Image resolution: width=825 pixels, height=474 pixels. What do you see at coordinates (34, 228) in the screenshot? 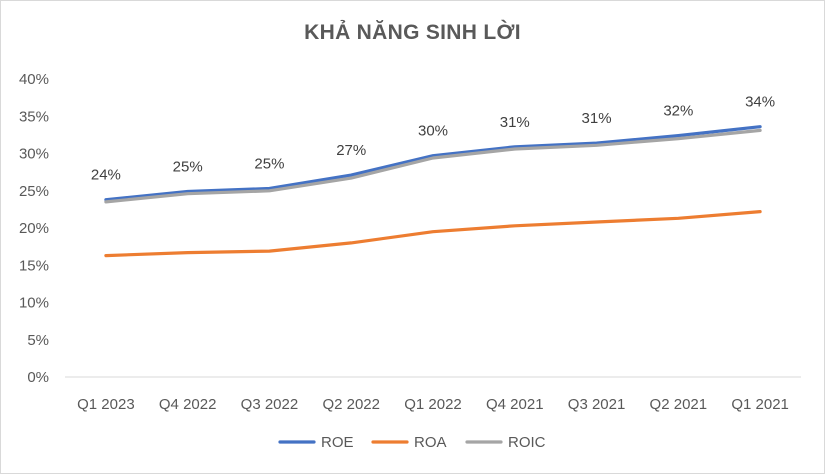
I see `y-tick-label: 20%` at bounding box center [34, 228].